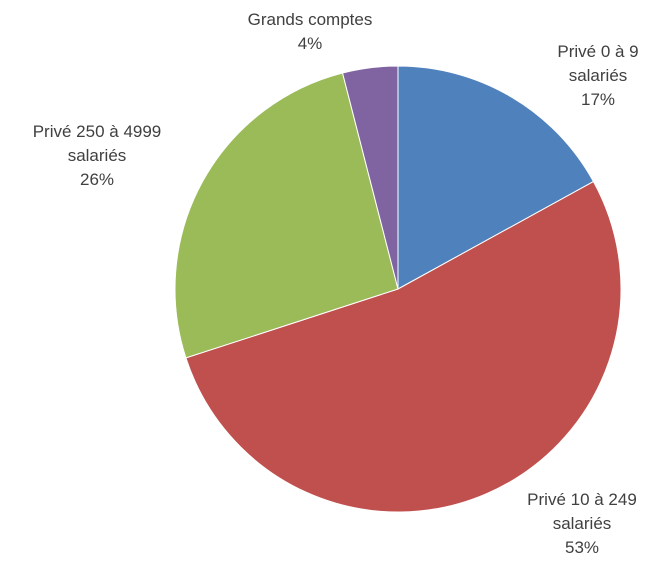 Image resolution: width=660 pixels, height=571 pixels. What do you see at coordinates (97, 179) in the screenshot?
I see `value-label: 26%` at bounding box center [97, 179].